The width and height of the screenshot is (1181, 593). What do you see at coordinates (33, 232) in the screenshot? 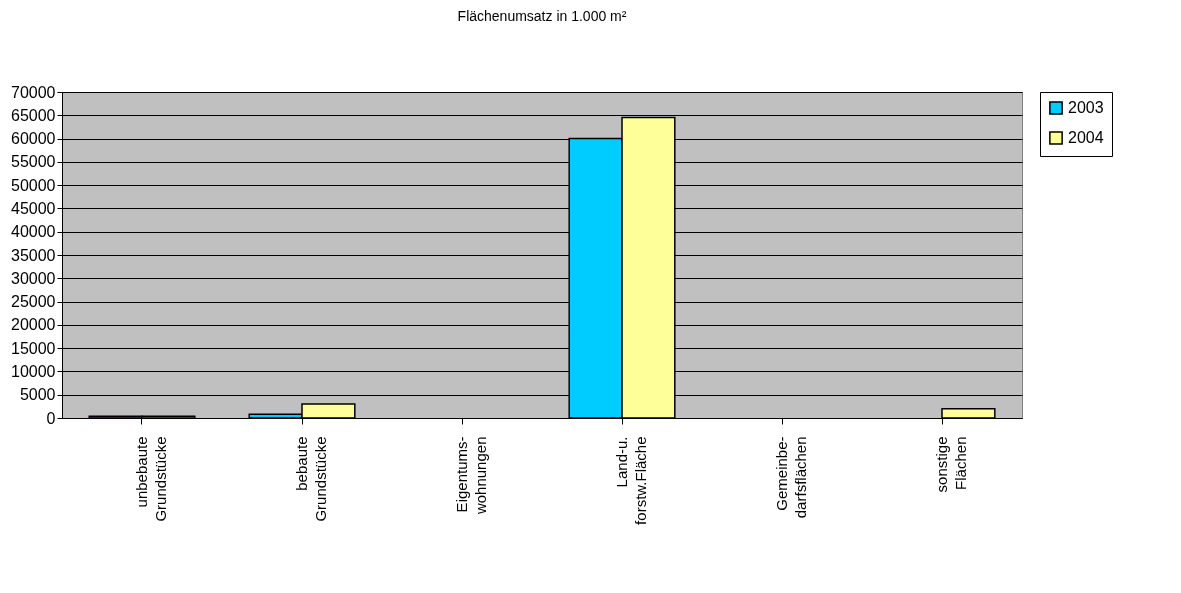
I see `y-tick-label: 40000` at bounding box center [33, 232].